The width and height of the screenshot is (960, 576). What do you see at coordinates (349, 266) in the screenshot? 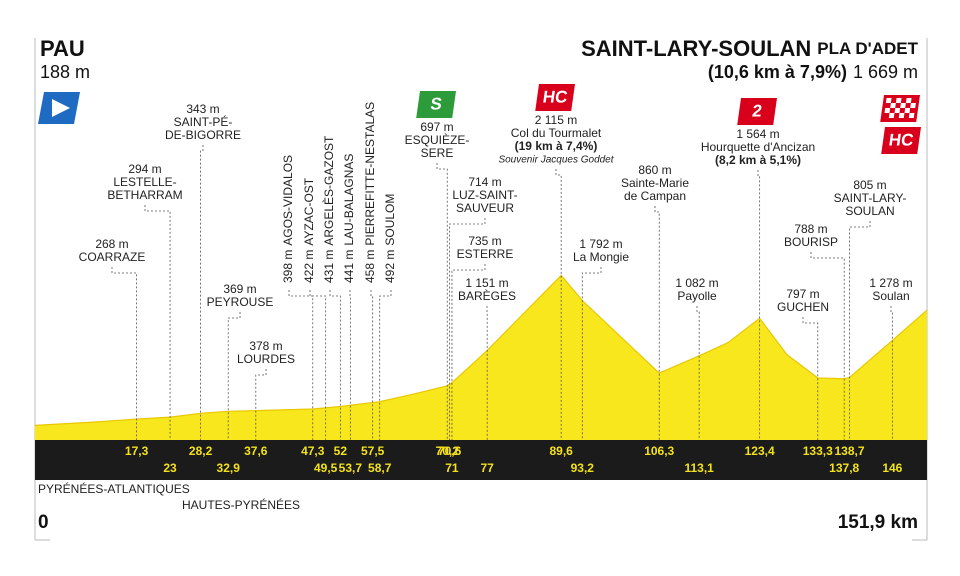
I see `waypoint-altitude: 441 m` at bounding box center [349, 266].